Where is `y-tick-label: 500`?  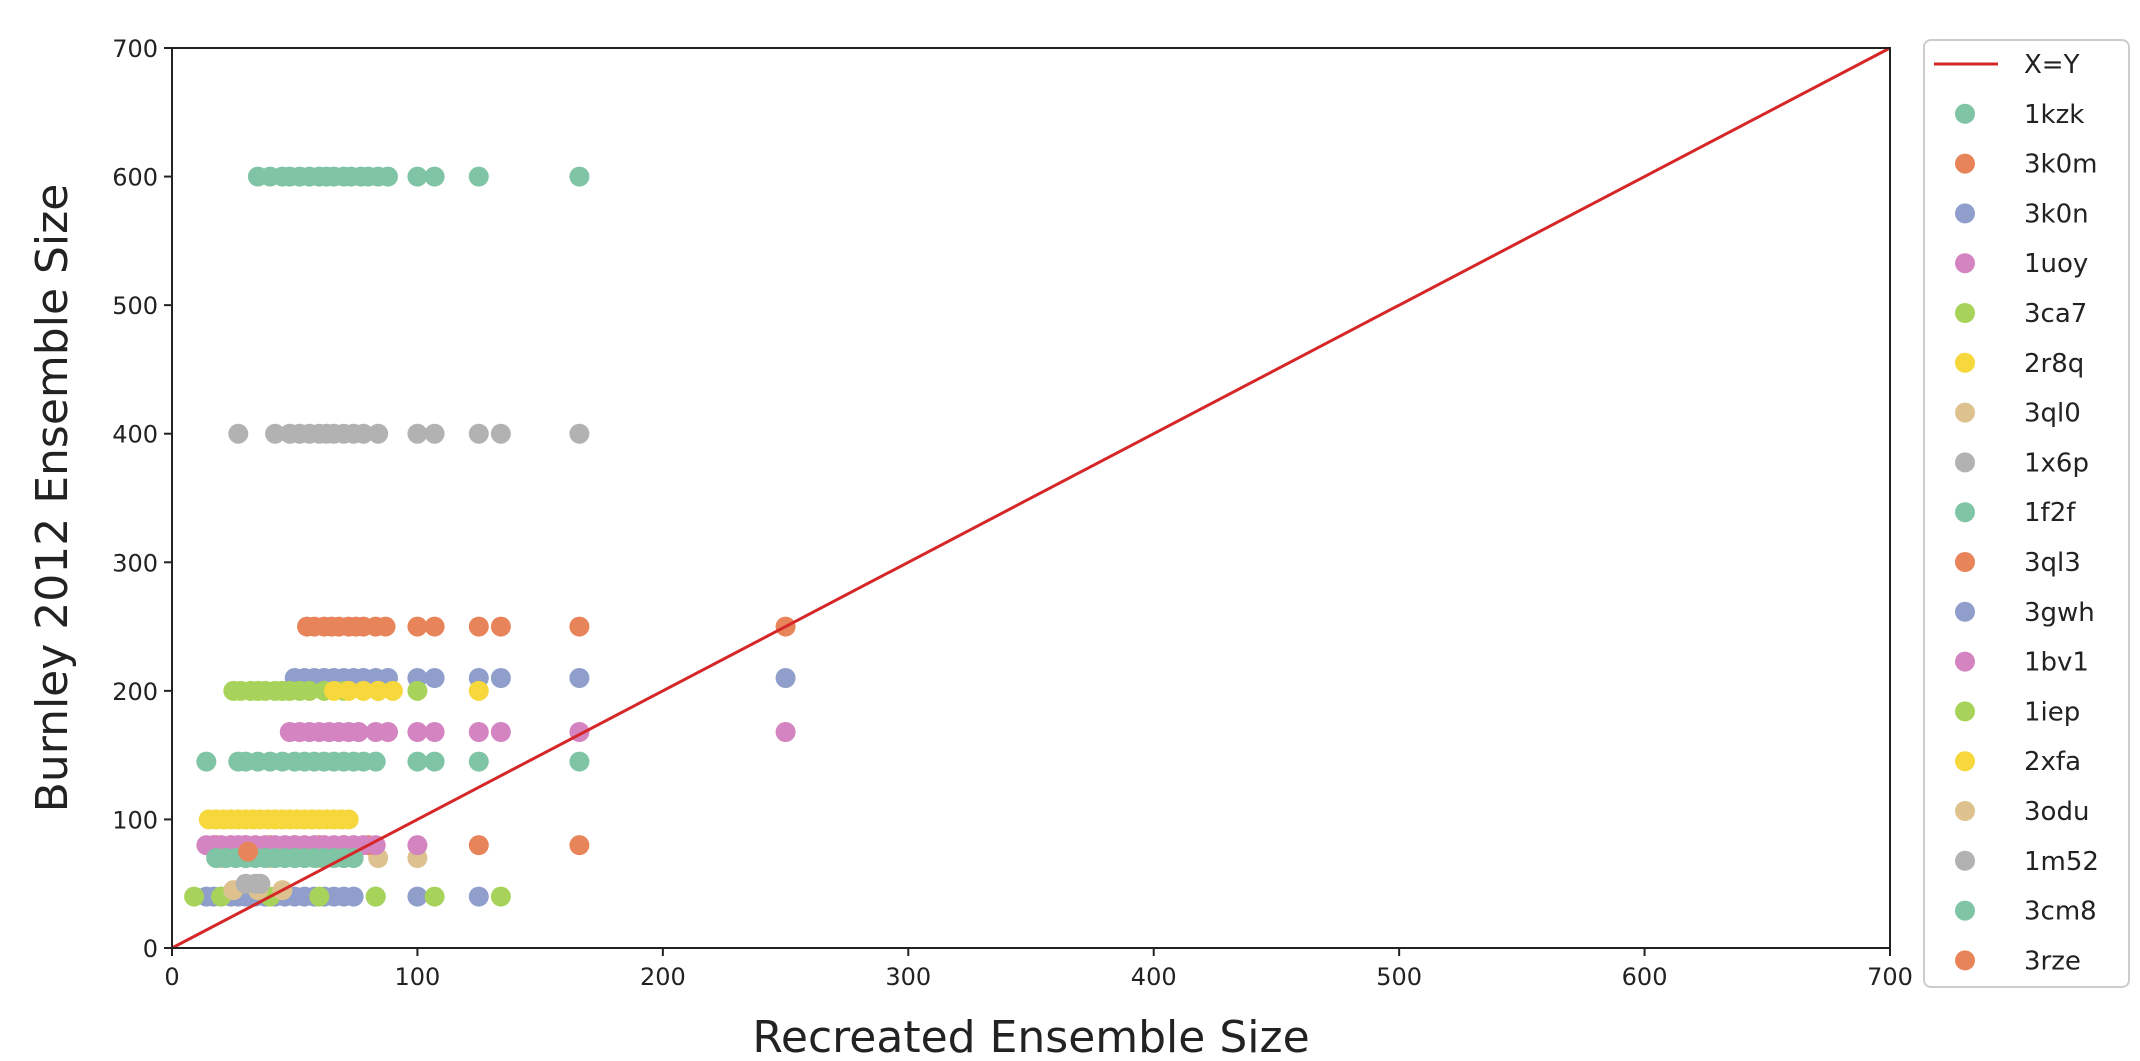
y-tick-label: 500 is located at coordinates (135, 306).